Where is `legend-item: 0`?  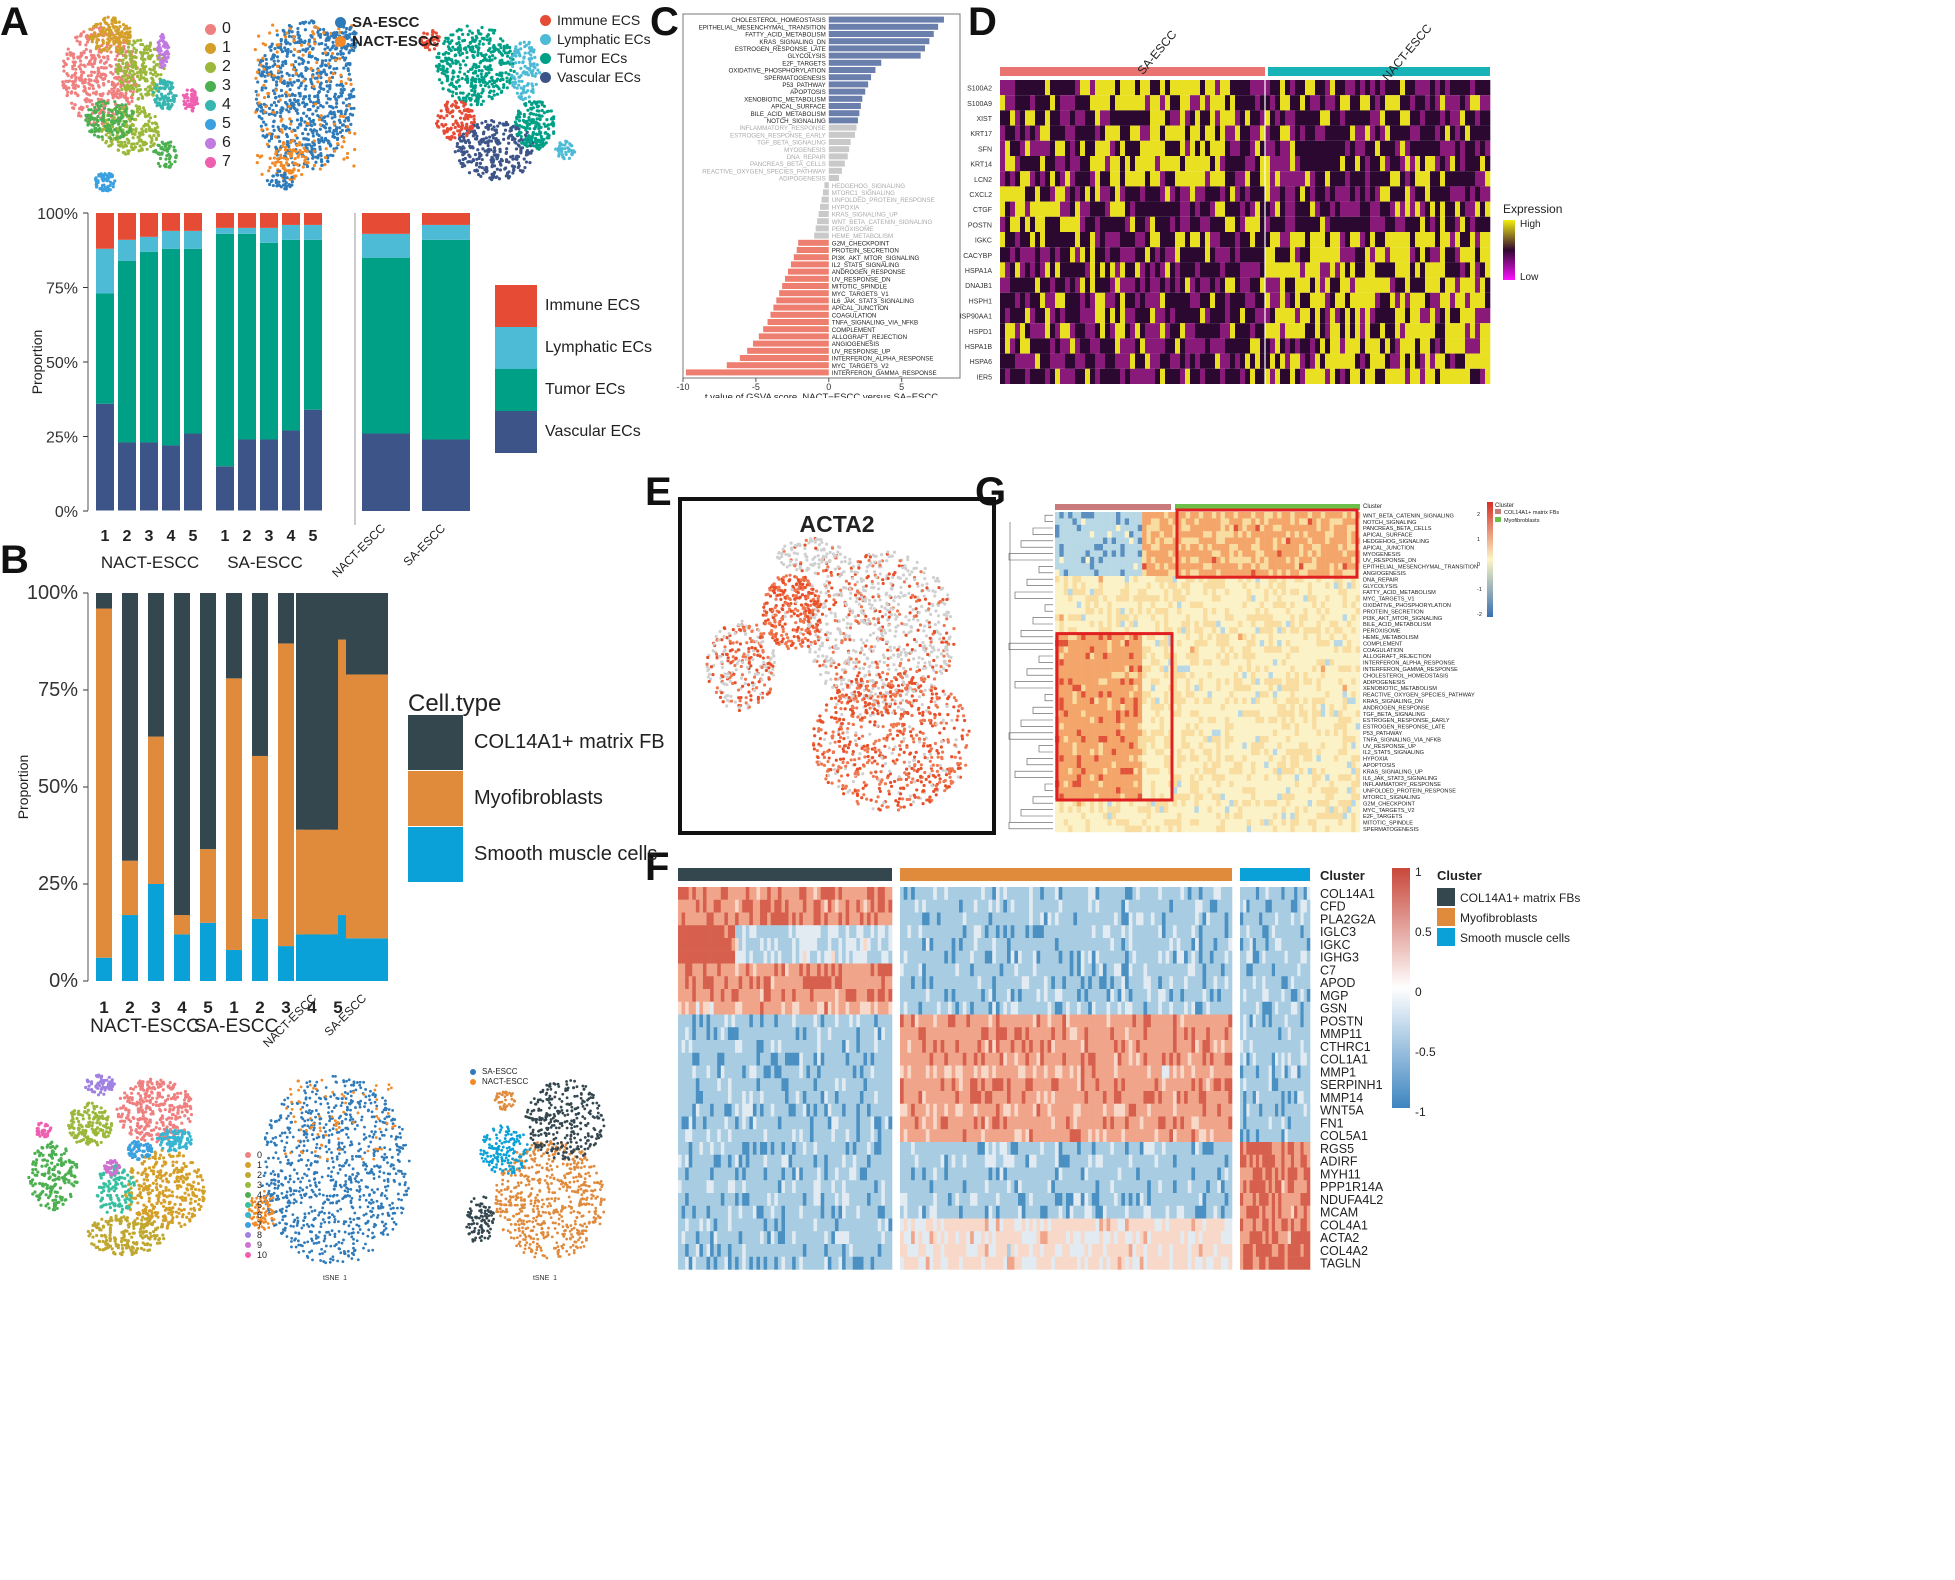 legend-item: 0 is located at coordinates (218, 29).